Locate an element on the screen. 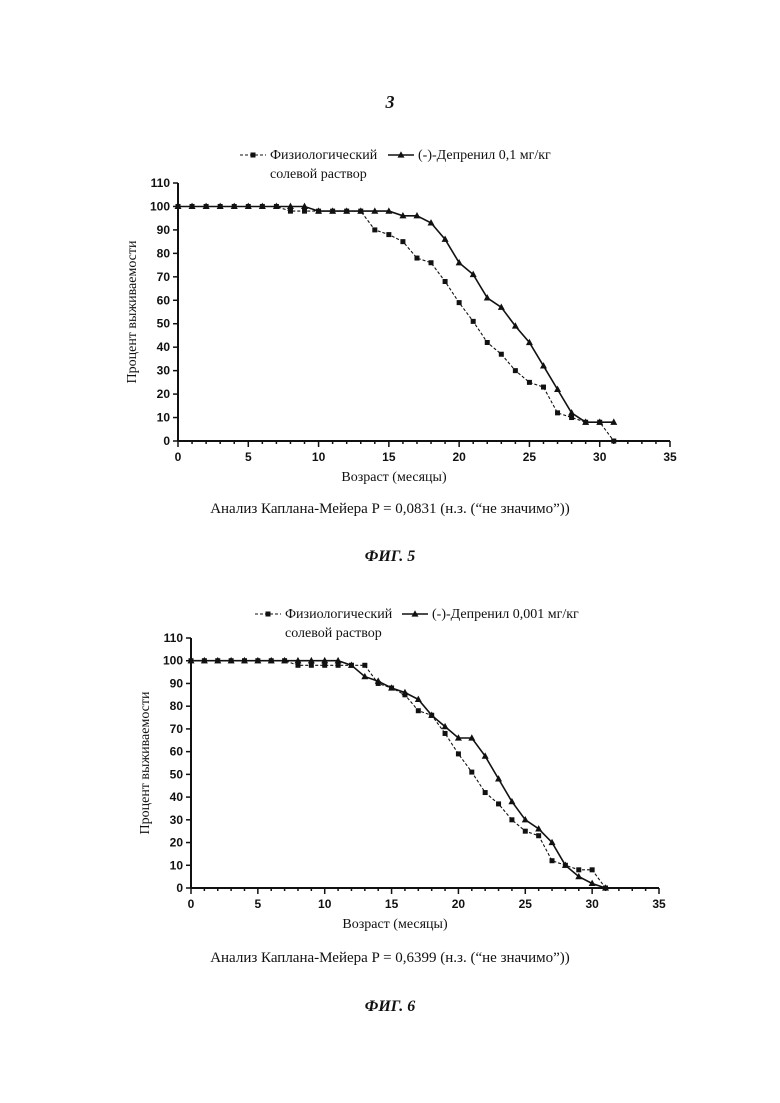 This screenshot has width=780, height=1103. y-tick-label: 60 is located at coordinates (177, 752).